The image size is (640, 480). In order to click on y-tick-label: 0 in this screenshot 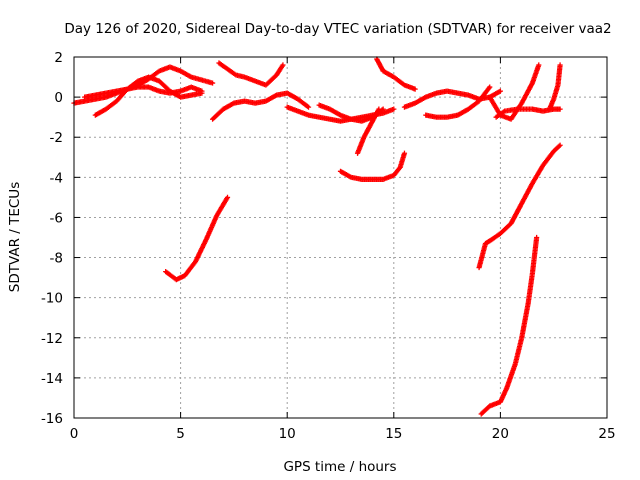, I will do `click(58, 98)`.